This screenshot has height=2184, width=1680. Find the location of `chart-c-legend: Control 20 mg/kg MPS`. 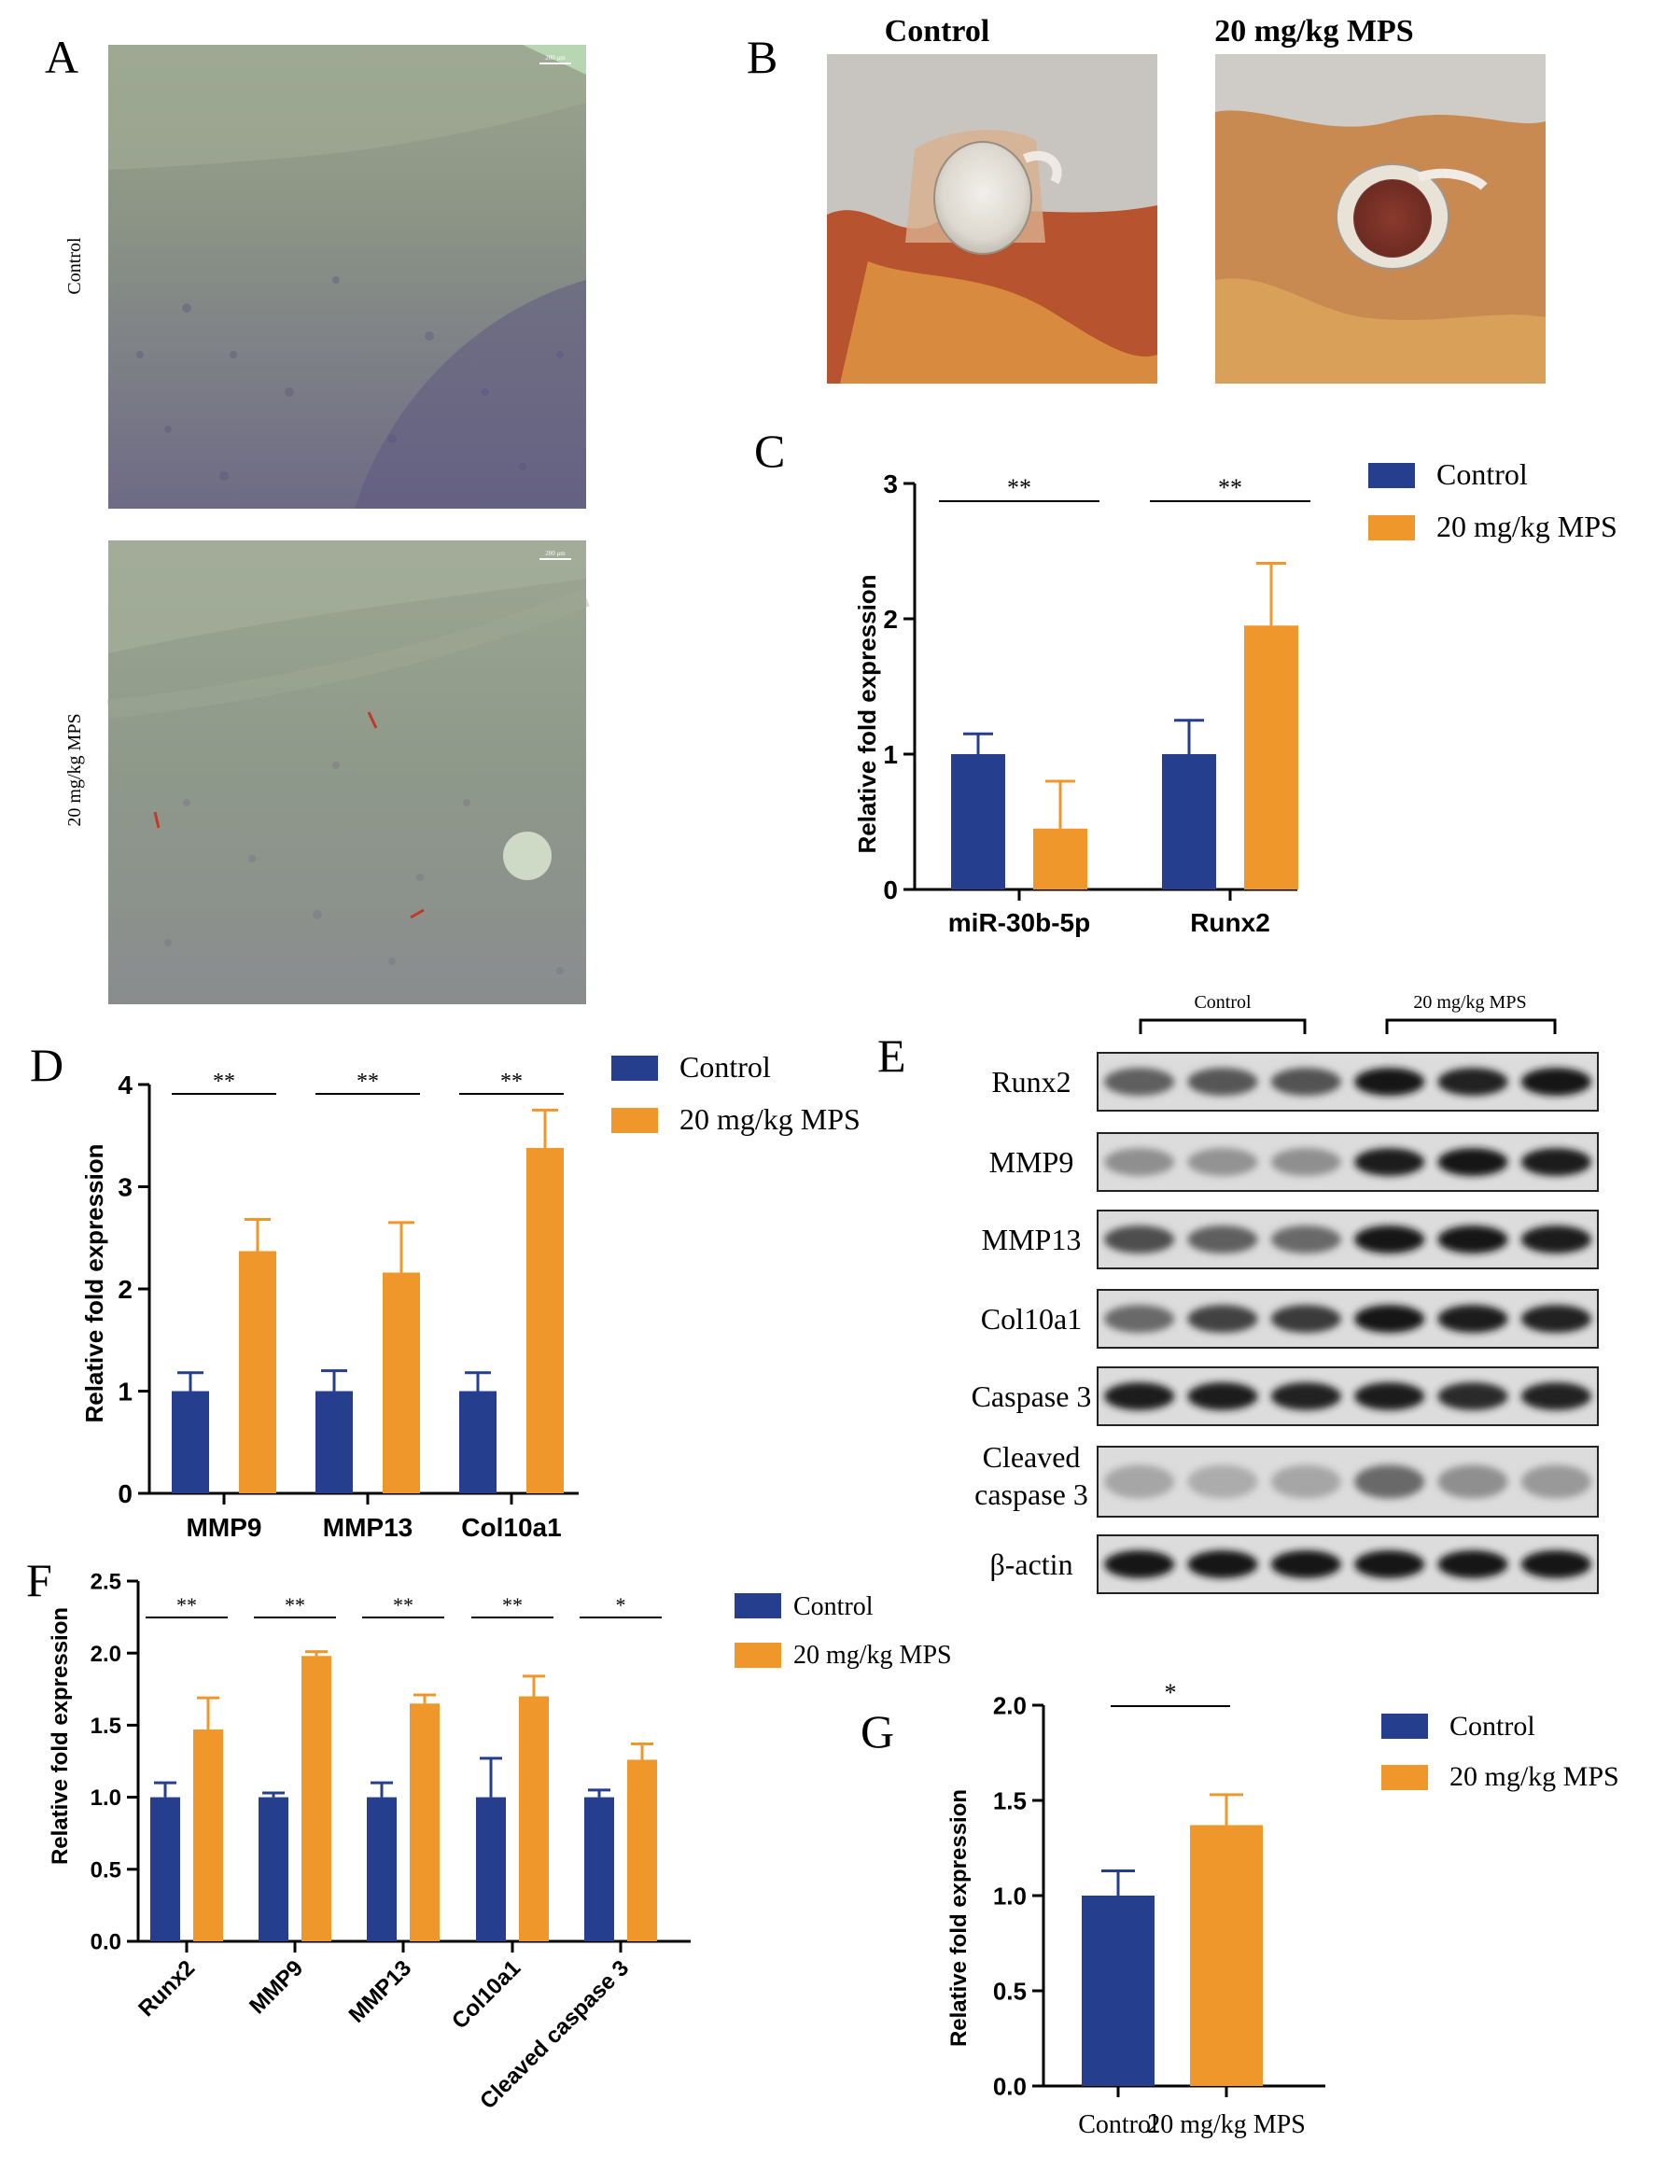

chart-c-legend: Control 20 mg/kg MPS is located at coordinates (1492, 500).